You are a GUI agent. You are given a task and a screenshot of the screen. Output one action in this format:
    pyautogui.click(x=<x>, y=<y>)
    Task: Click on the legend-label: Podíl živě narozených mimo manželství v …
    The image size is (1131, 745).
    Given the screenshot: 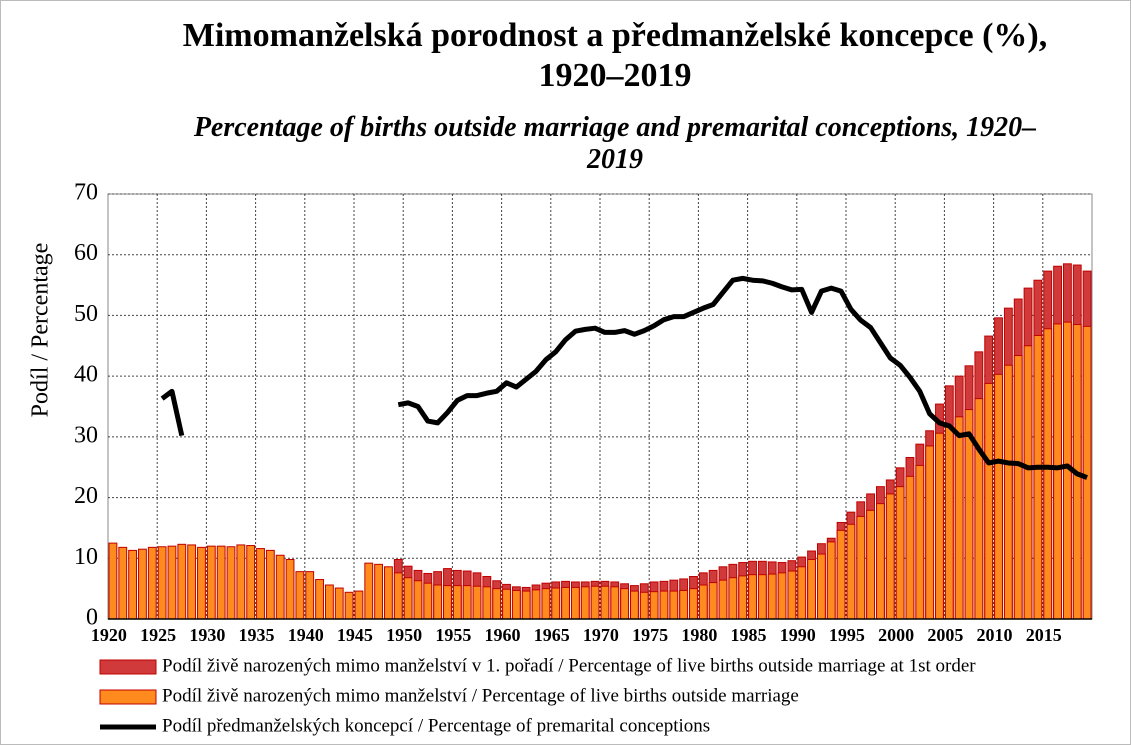 What is the action you would take?
    pyautogui.click(x=569, y=665)
    